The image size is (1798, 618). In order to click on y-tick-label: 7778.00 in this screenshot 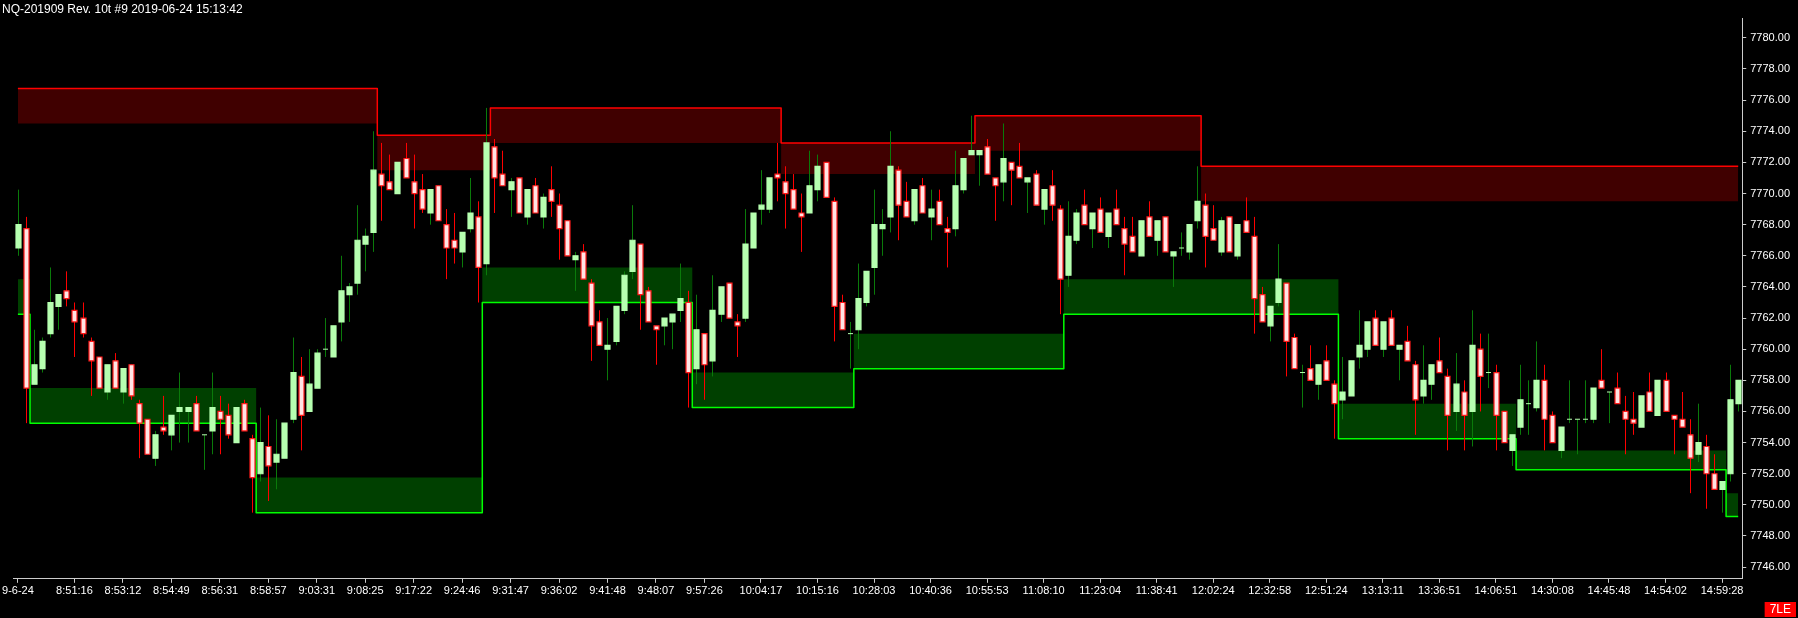, I will do `click(1770, 68)`.